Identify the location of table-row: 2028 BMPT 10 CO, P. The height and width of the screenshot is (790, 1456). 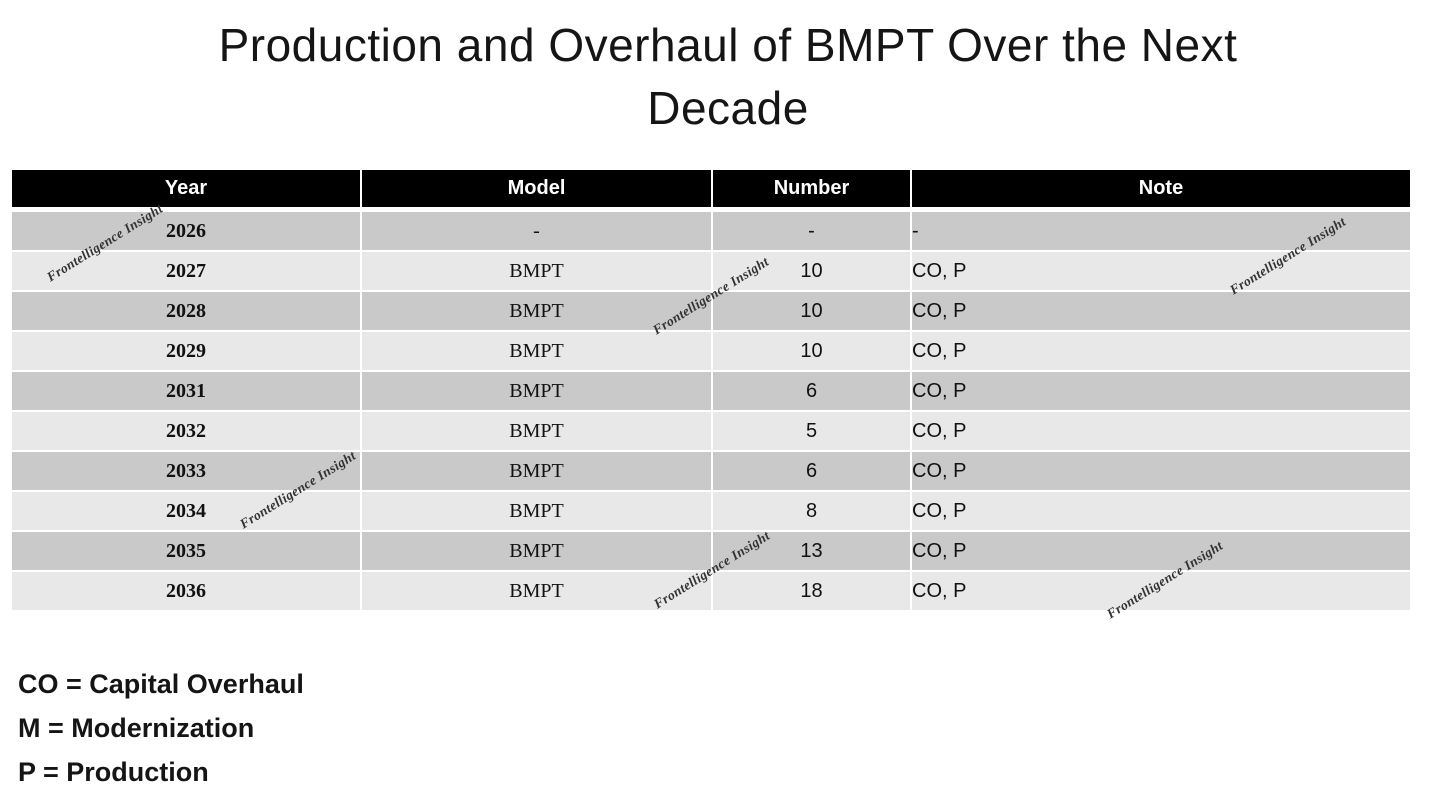
(711, 311).